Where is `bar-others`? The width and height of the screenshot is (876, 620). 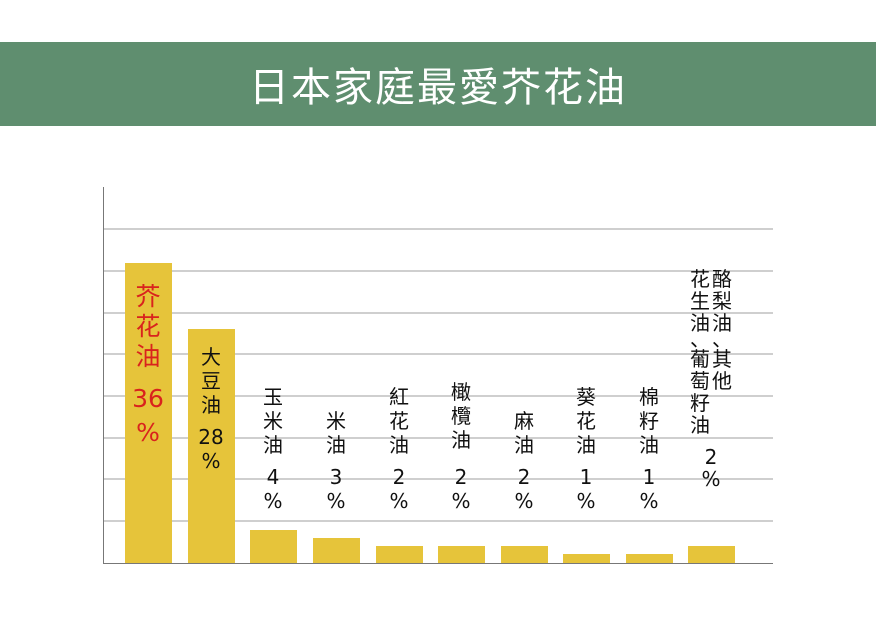 bar-others is located at coordinates (711, 554).